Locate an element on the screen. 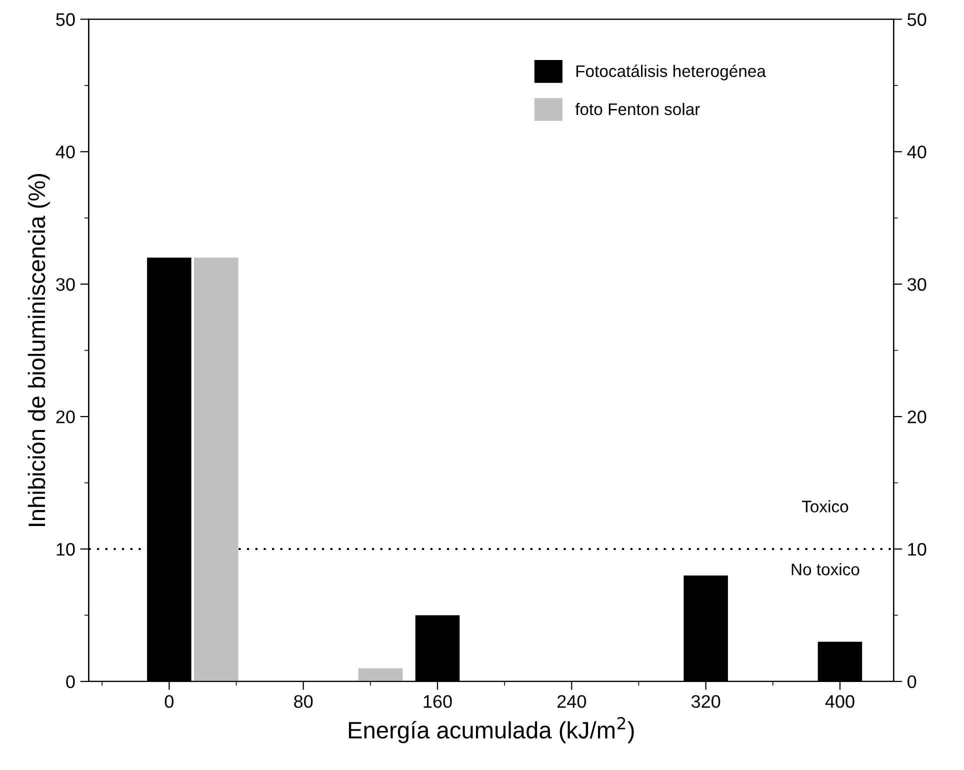 This screenshot has width=964, height=770. annotation: No toxico is located at coordinates (826, 569).